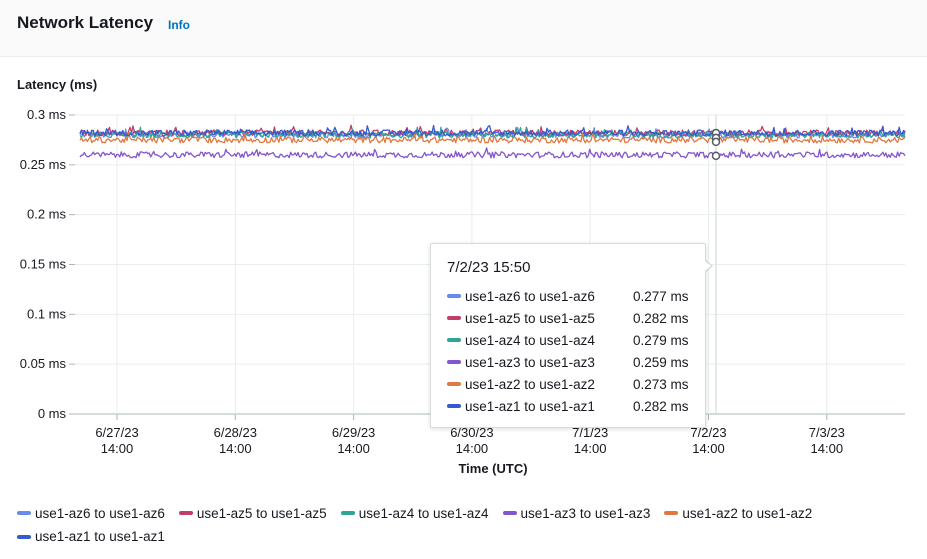  I want to click on x-tick-date: 7/1/23, so click(590, 432).